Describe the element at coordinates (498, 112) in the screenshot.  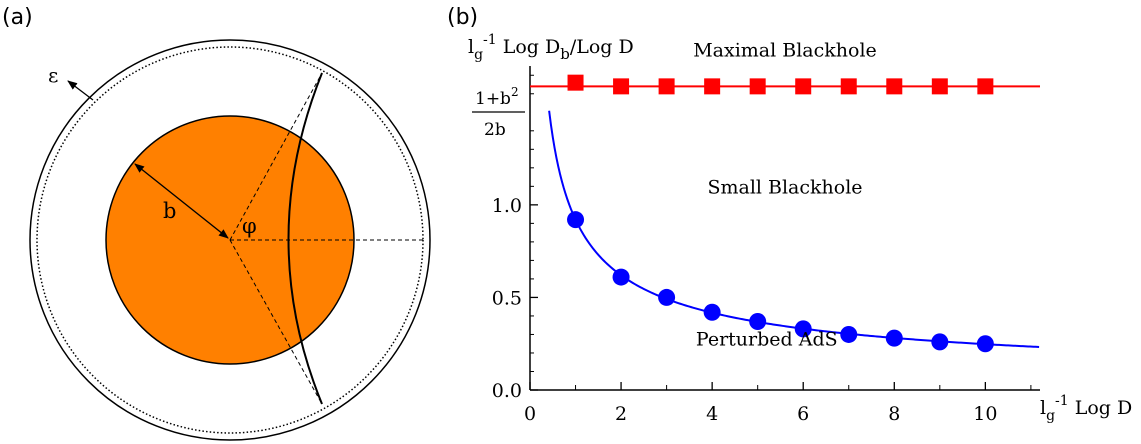
I see `special-ytick-label: 1+b2 2b` at that location.